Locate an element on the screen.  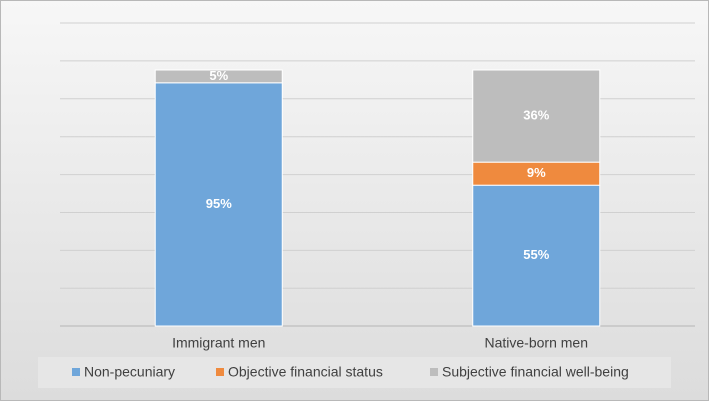
data-label: 36% is located at coordinates (536, 115).